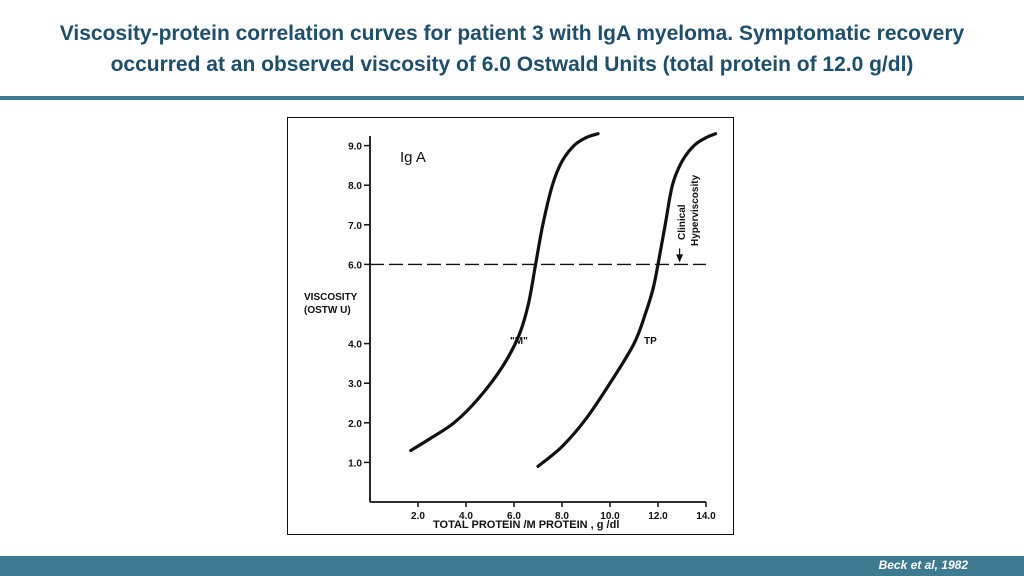 The height and width of the screenshot is (576, 1024). Describe the element at coordinates (355, 186) in the screenshot. I see `y-tick-label: 8.0` at that location.